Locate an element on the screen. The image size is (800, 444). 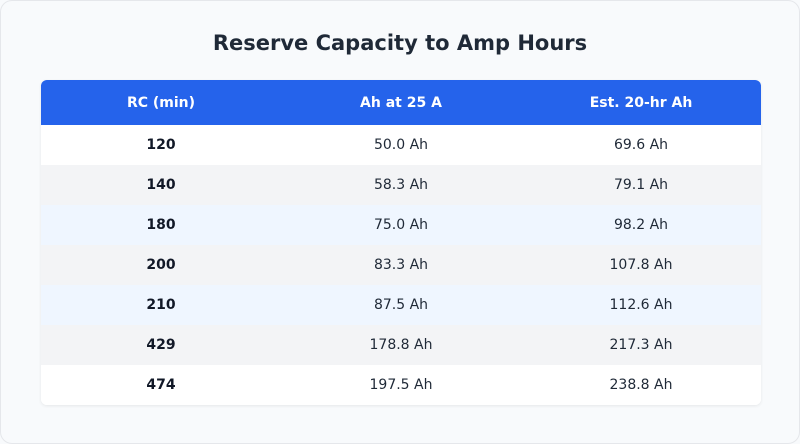
cell-ah-20hr: 98.2 Ah is located at coordinates (641, 225).